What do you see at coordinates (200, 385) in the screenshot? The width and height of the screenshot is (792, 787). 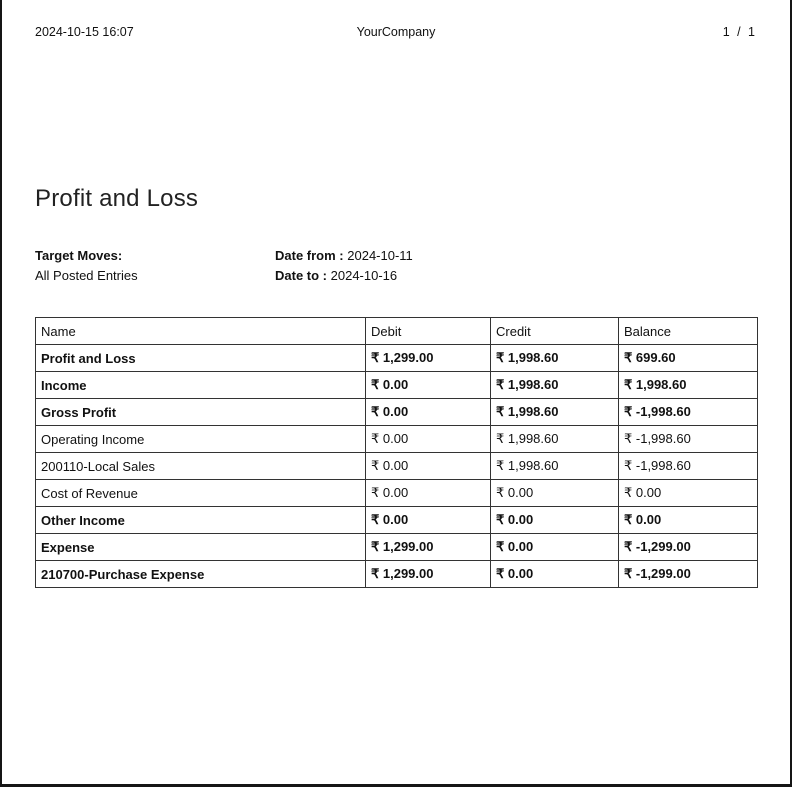 I see `account-name-cell: Income` at bounding box center [200, 385].